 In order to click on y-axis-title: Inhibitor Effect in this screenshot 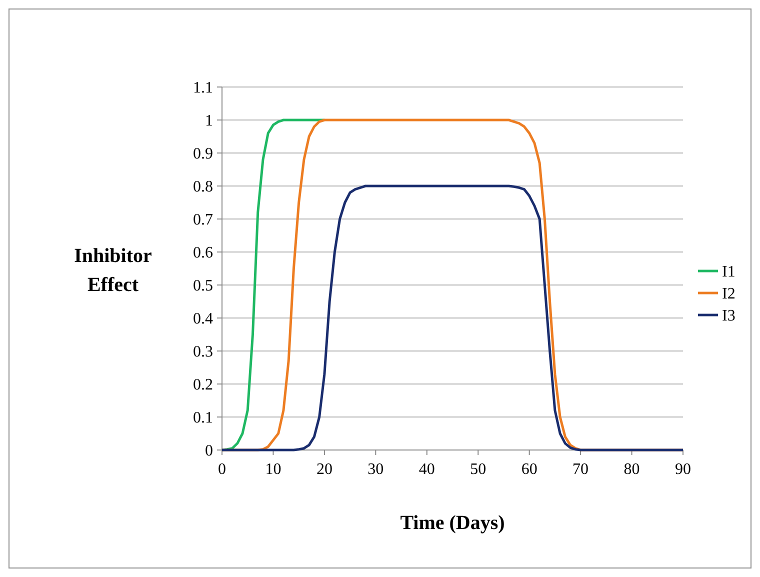, I will do `click(113, 270)`.